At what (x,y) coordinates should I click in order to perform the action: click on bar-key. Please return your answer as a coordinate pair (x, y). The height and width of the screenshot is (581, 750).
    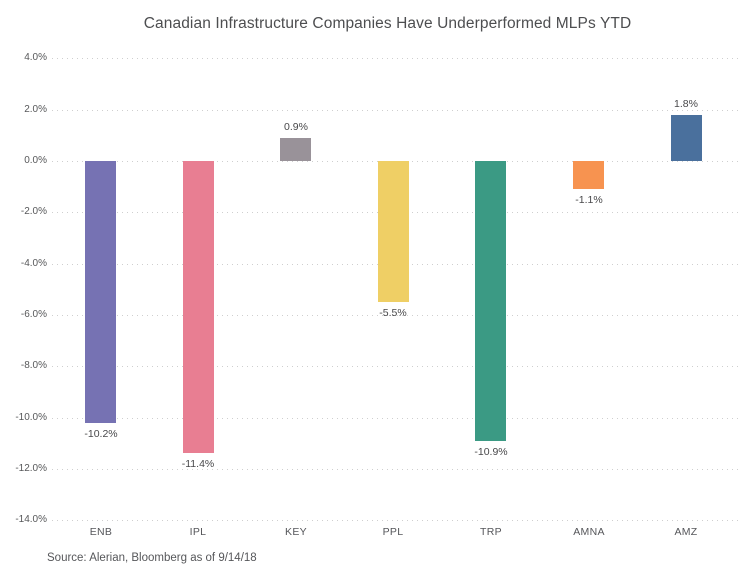
    Looking at the image, I should click on (295, 149).